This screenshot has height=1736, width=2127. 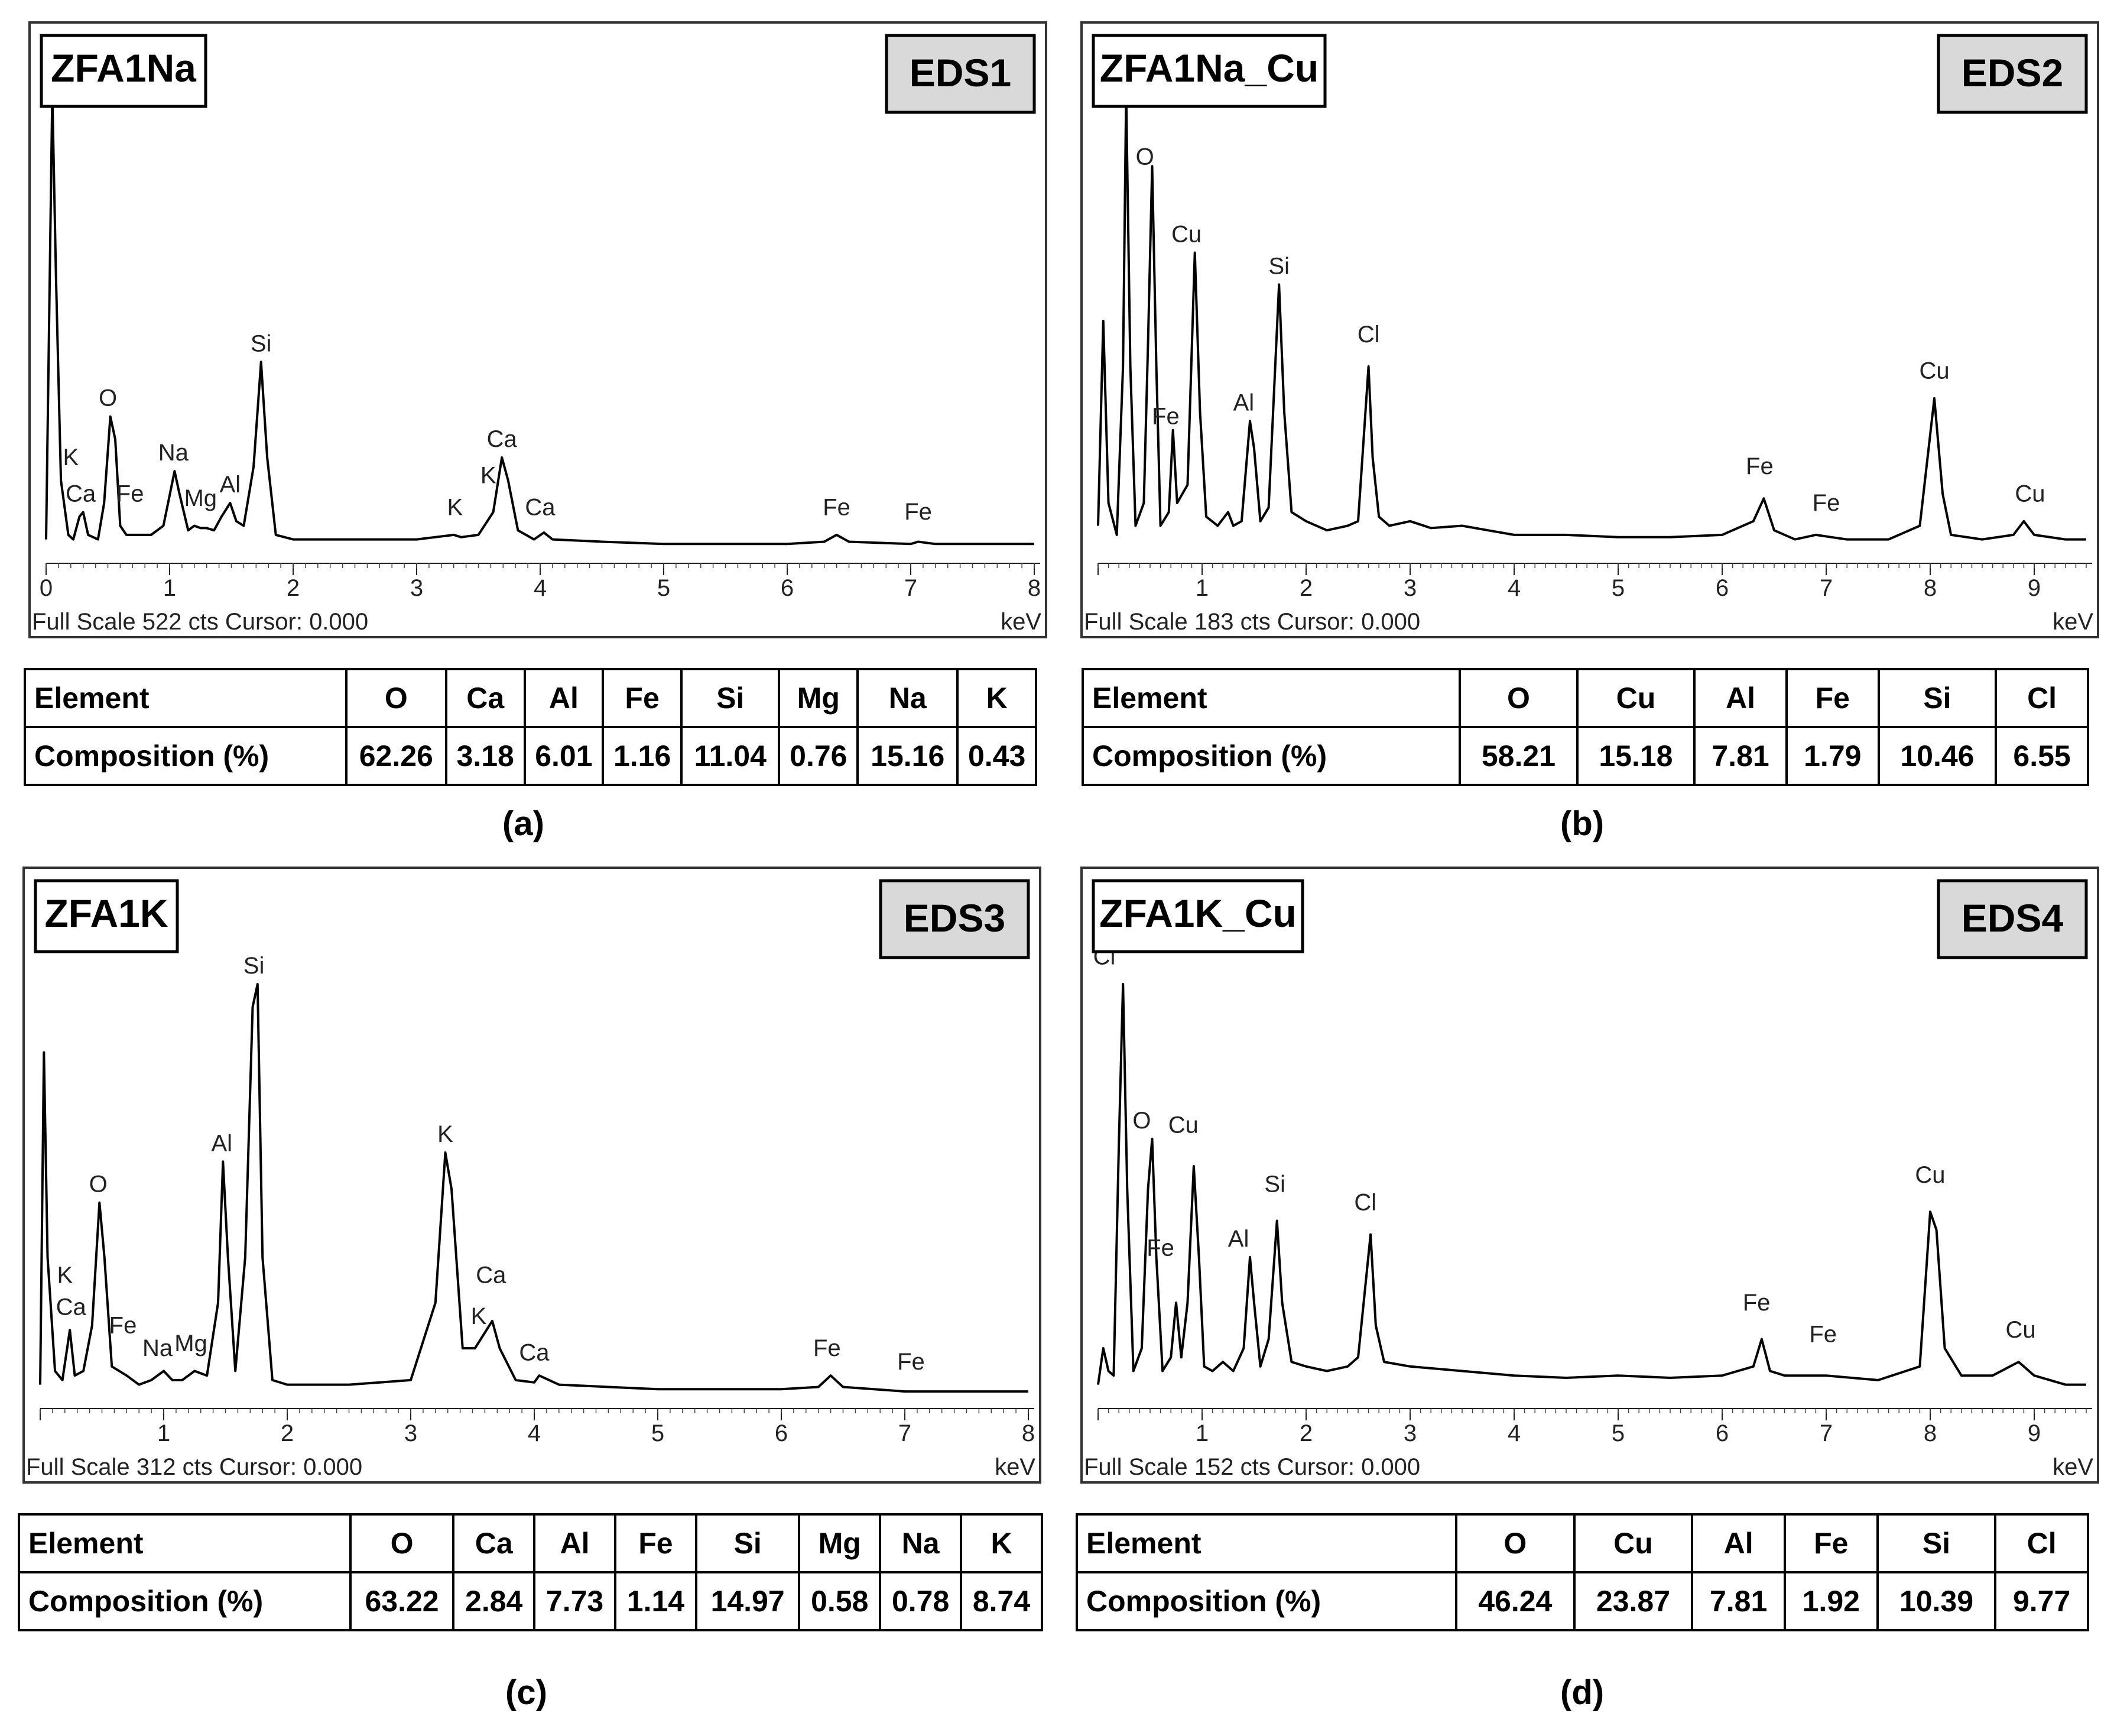 What do you see at coordinates (485, 756) in the screenshot?
I see `composition-cell: 3.18` at bounding box center [485, 756].